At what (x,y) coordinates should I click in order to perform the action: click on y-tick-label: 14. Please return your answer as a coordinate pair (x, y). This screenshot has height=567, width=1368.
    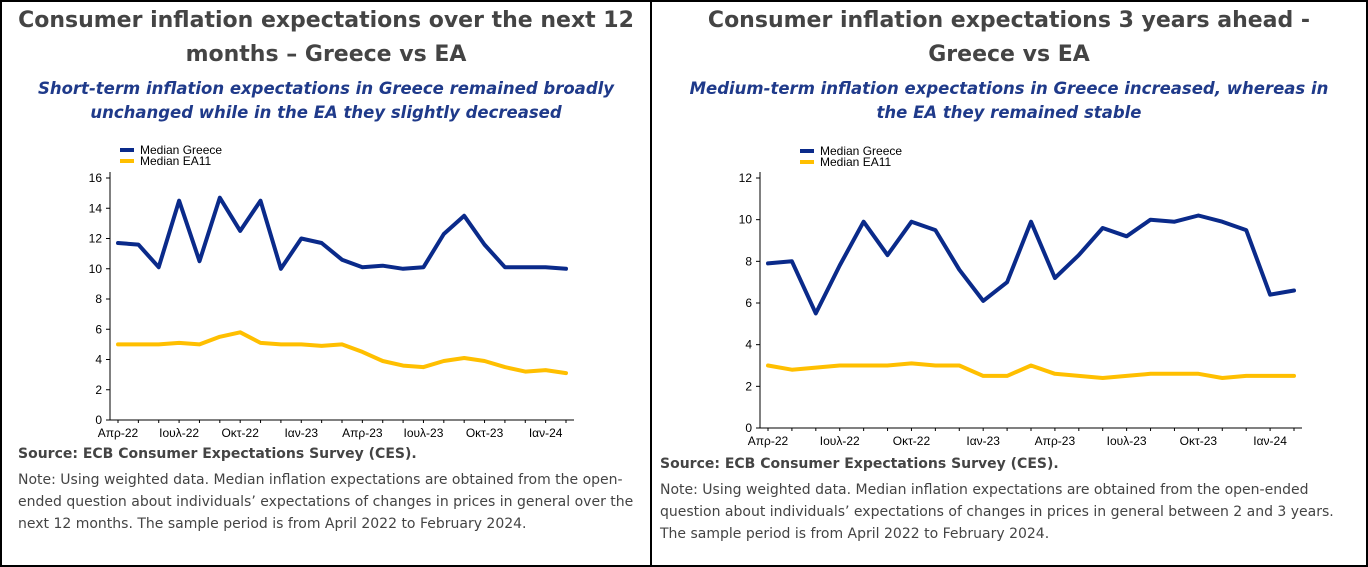
    Looking at the image, I should click on (96, 208).